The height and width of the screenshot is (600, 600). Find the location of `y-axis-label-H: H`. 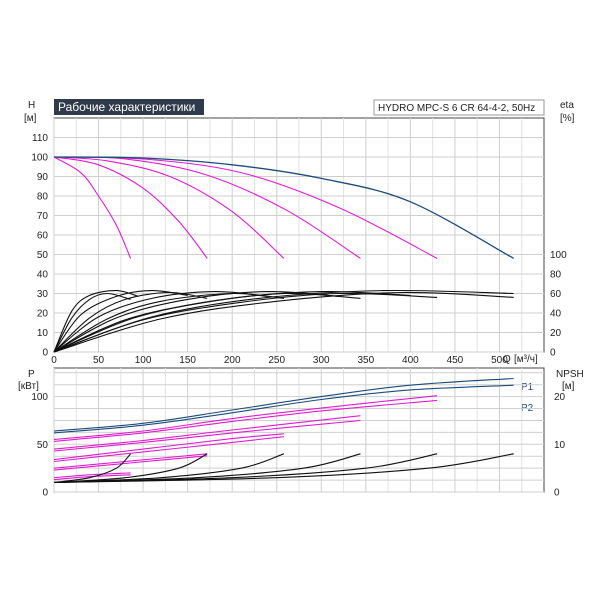

y-axis-label-H: H is located at coordinates (31, 105).